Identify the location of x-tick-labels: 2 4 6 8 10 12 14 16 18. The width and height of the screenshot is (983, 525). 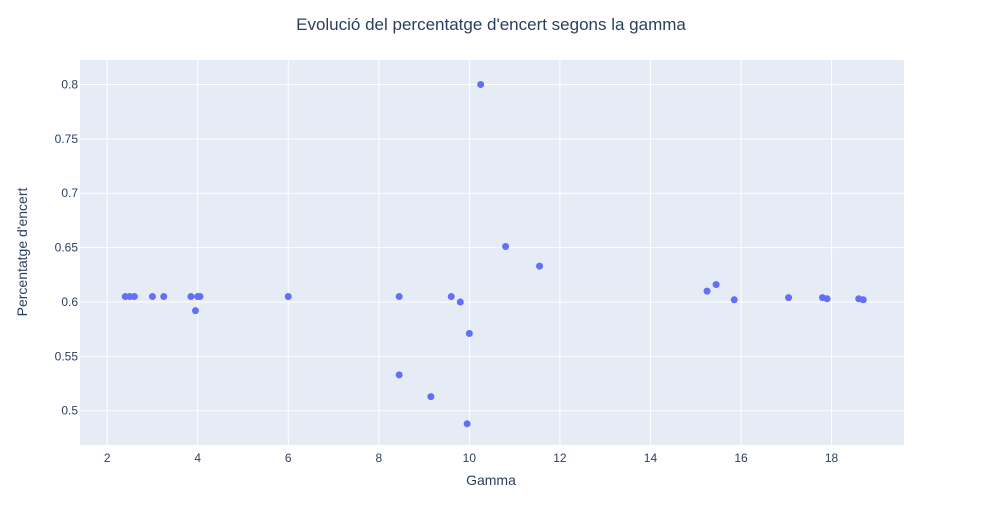
(471, 458).